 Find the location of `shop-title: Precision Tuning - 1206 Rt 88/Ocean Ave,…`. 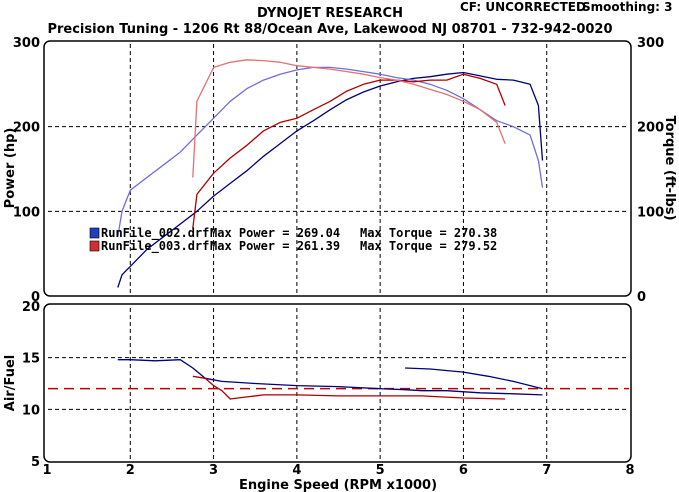

shop-title: Precision Tuning - 1206 Rt 88/Ocean Ave,… is located at coordinates (329, 29).